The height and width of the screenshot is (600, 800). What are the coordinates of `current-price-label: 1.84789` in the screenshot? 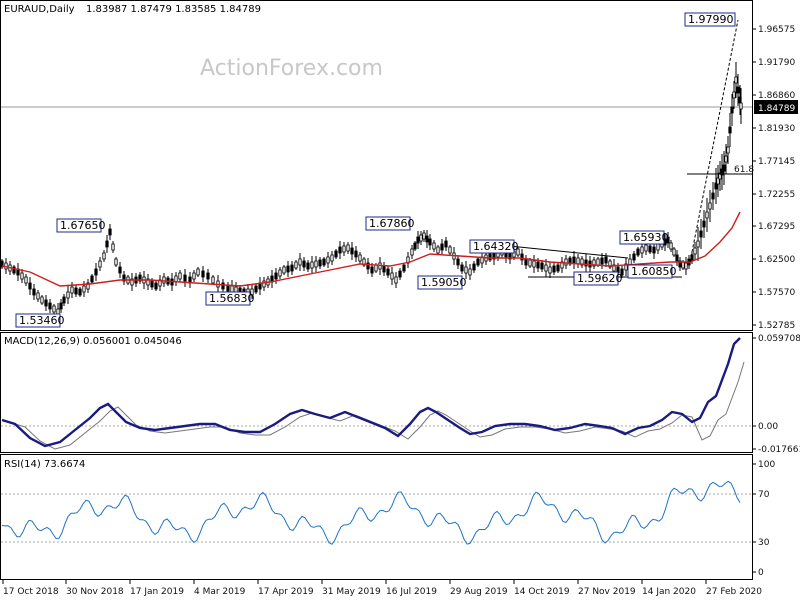 It's located at (776, 109).